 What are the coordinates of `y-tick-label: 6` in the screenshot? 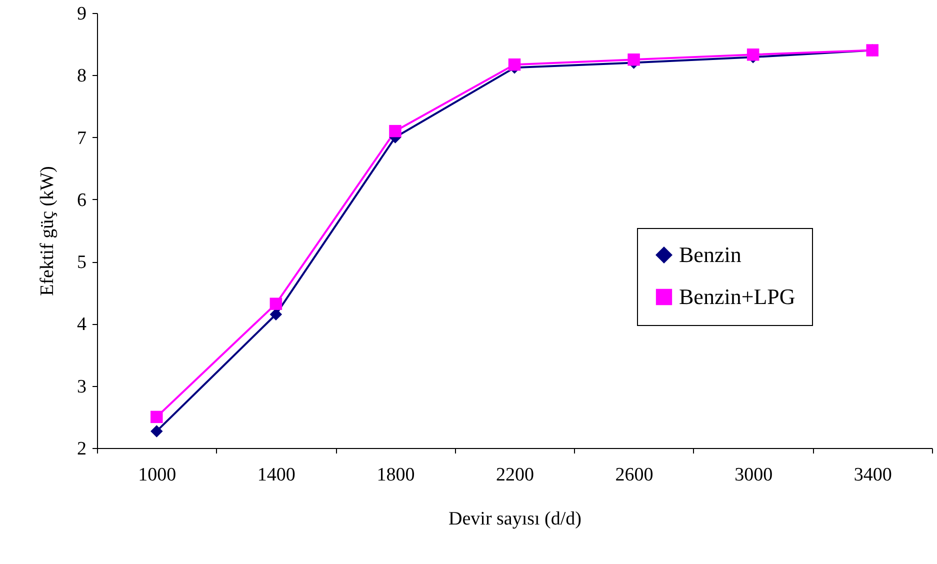 It's located at (81, 200).